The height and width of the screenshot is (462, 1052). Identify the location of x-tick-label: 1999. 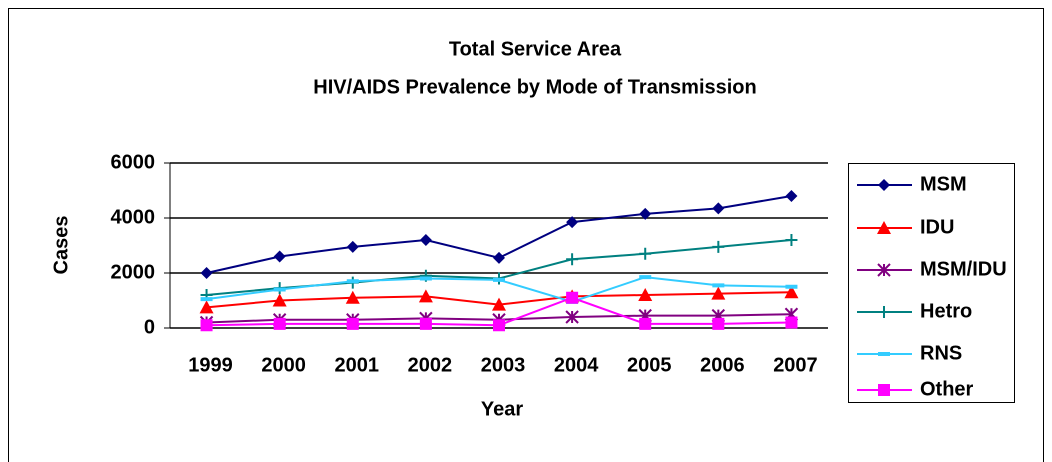
(210, 365).